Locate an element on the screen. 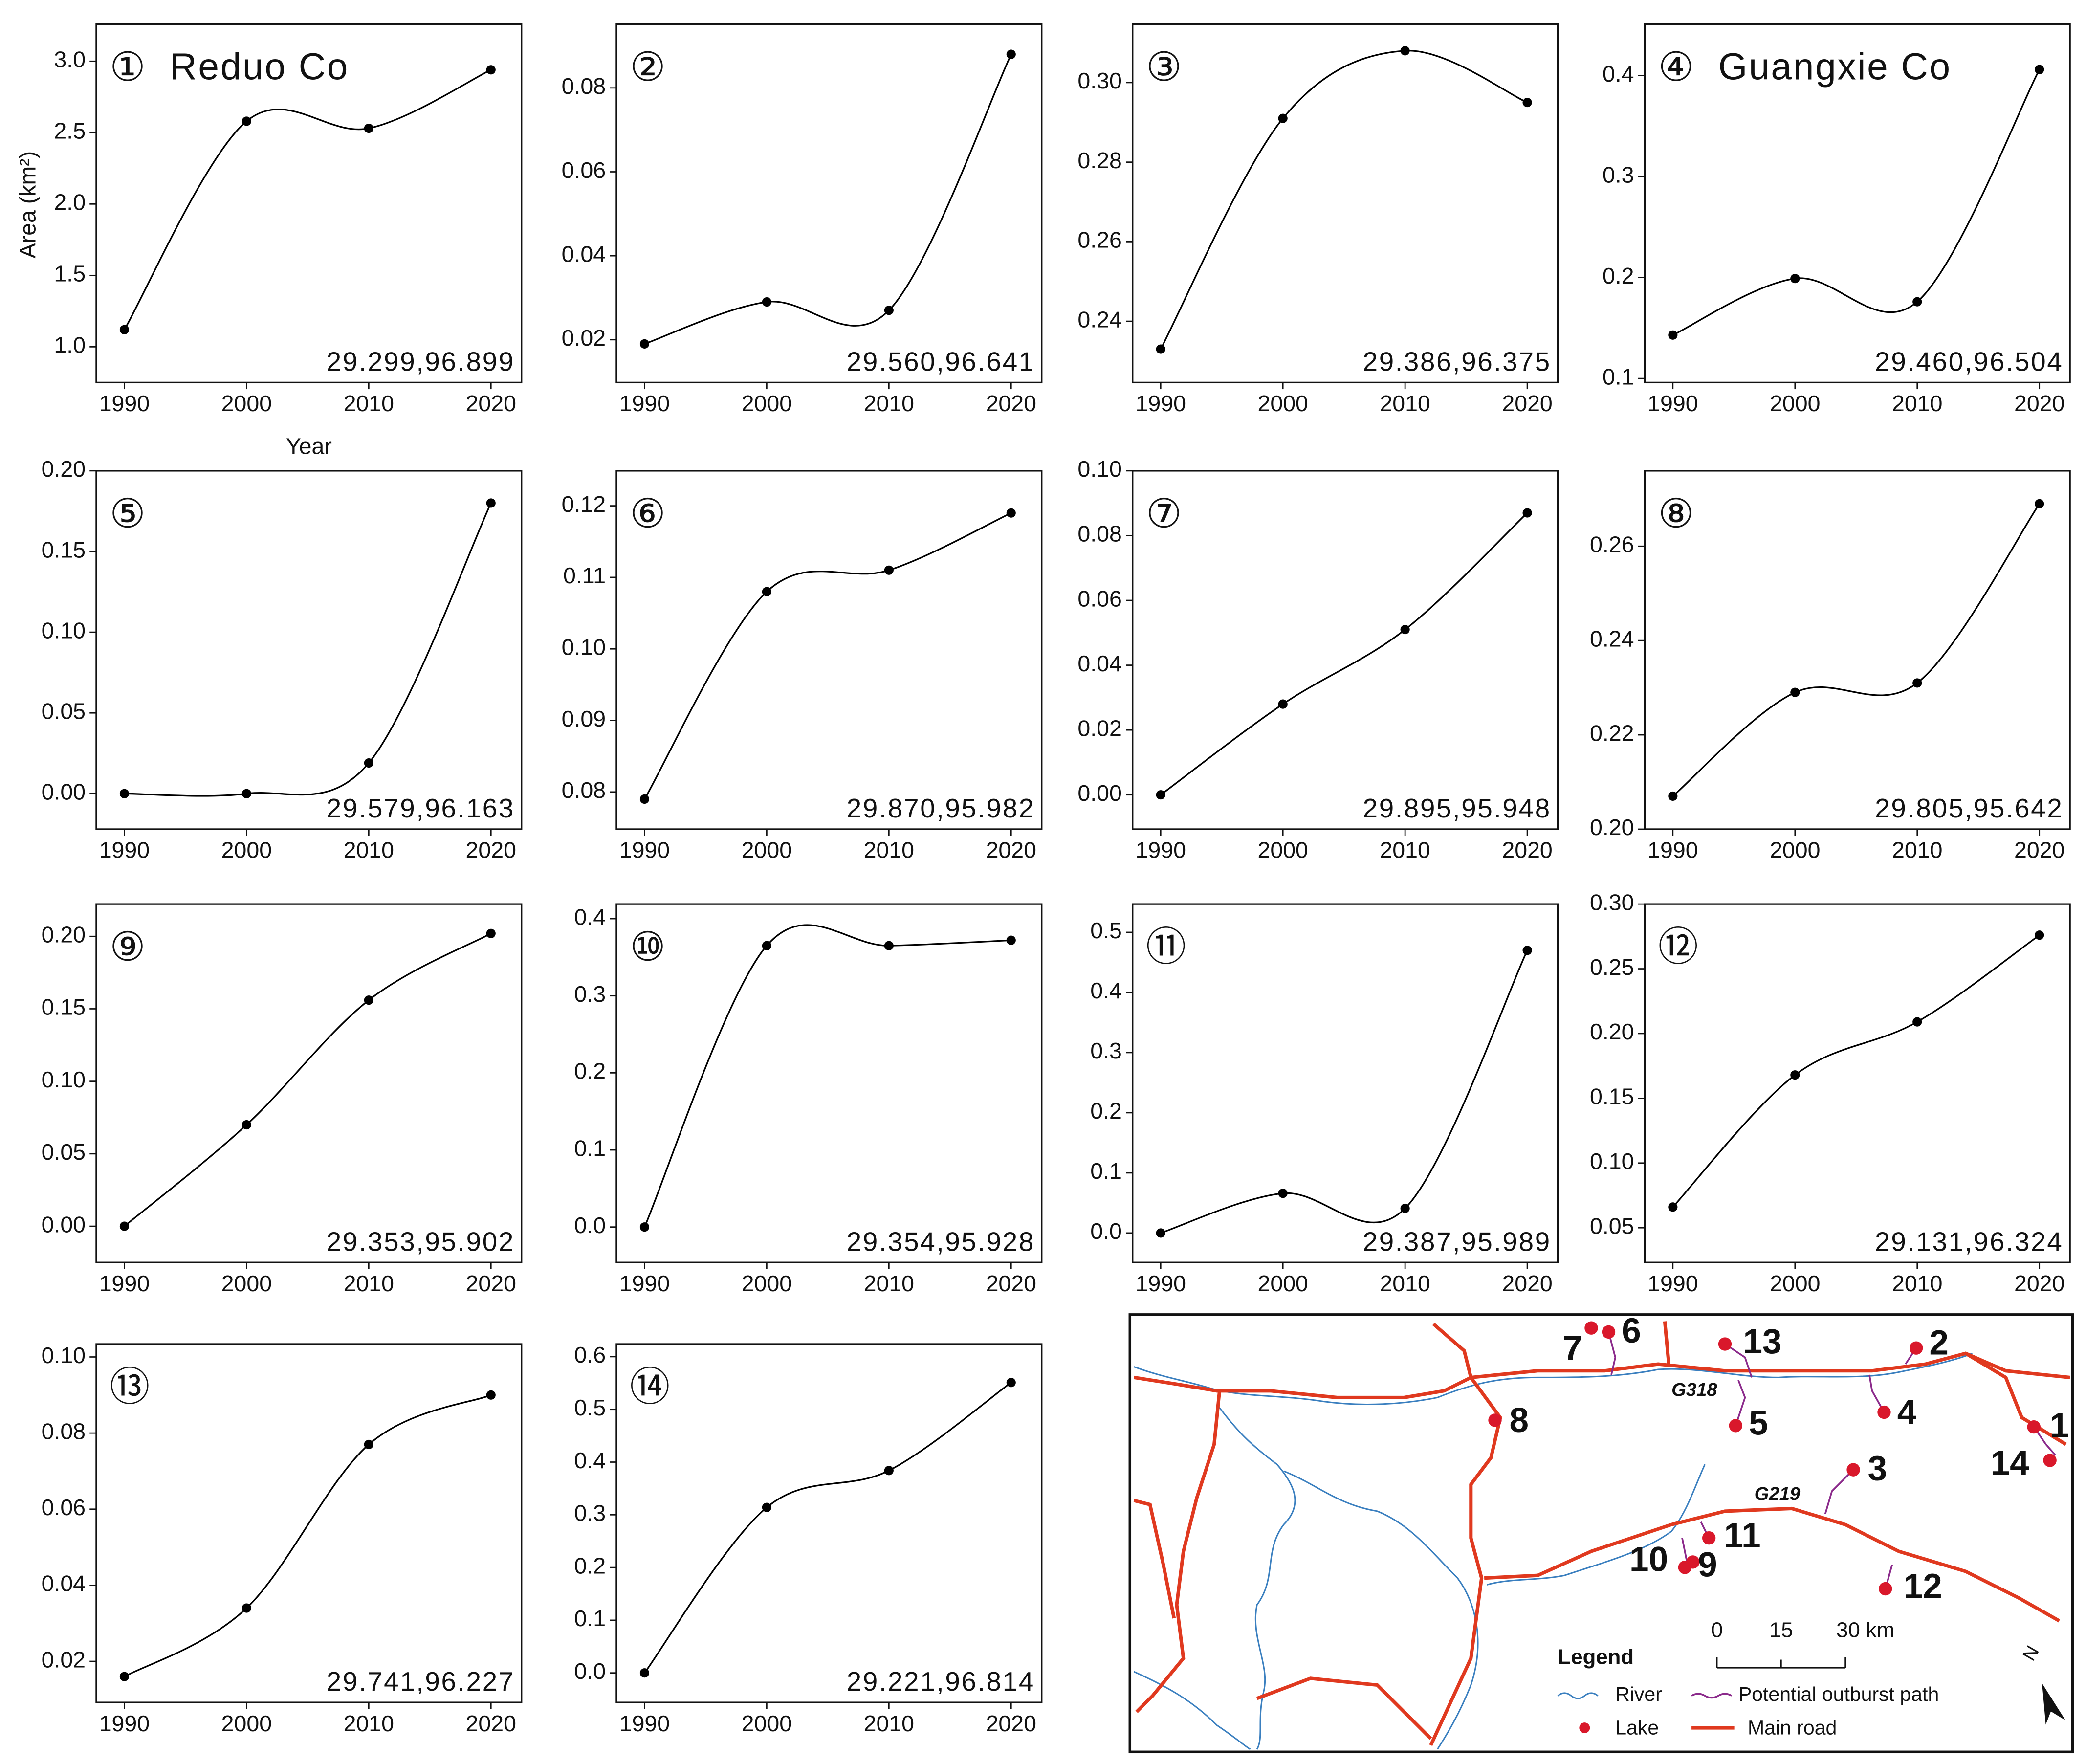  coordinates: 29.579,96.163 is located at coordinates (421, 808).